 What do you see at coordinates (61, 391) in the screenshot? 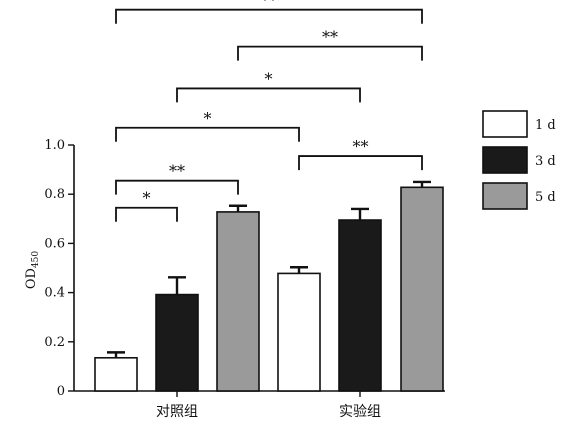
I see `y-tick-label: 0` at bounding box center [61, 391].